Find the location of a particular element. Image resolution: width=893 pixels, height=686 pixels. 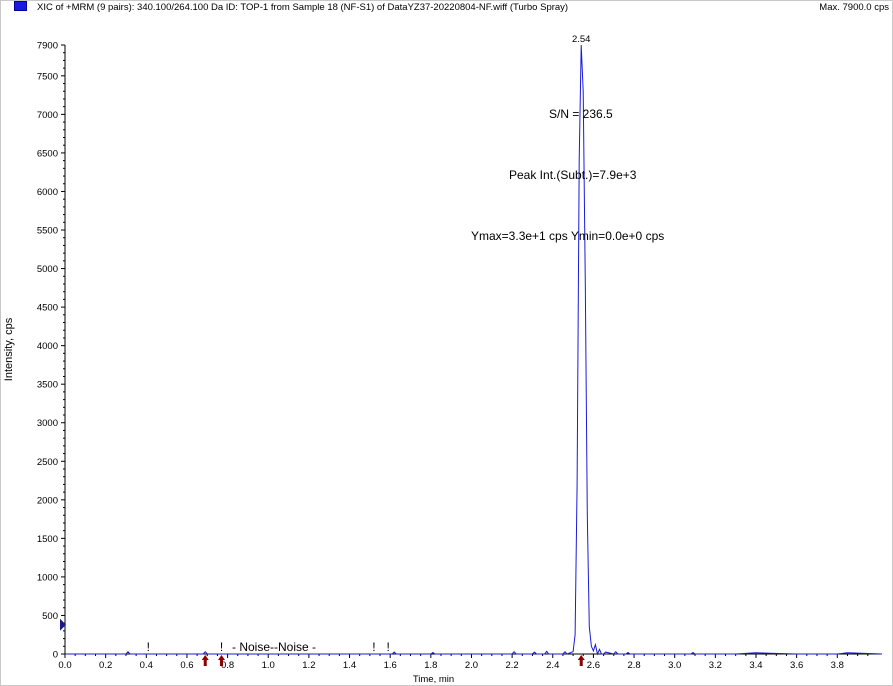

x-tick-label: 1.4 is located at coordinates (349, 665).